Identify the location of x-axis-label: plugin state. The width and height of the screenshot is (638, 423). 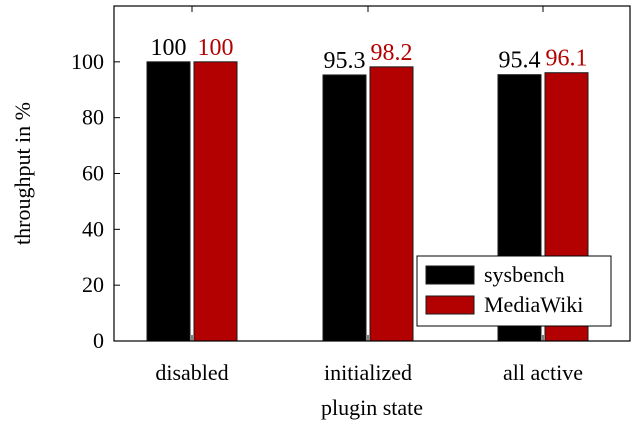
(372, 407).